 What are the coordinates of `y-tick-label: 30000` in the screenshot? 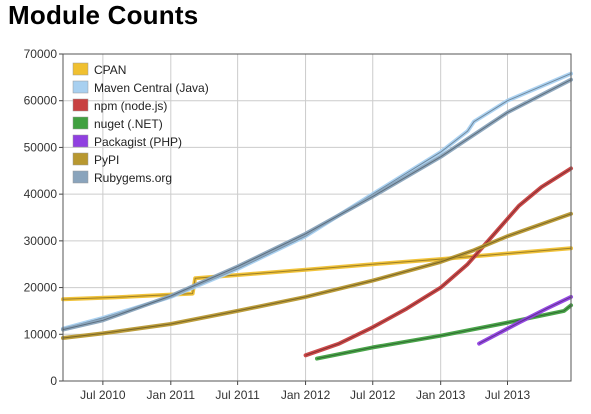 It's located at (41, 241).